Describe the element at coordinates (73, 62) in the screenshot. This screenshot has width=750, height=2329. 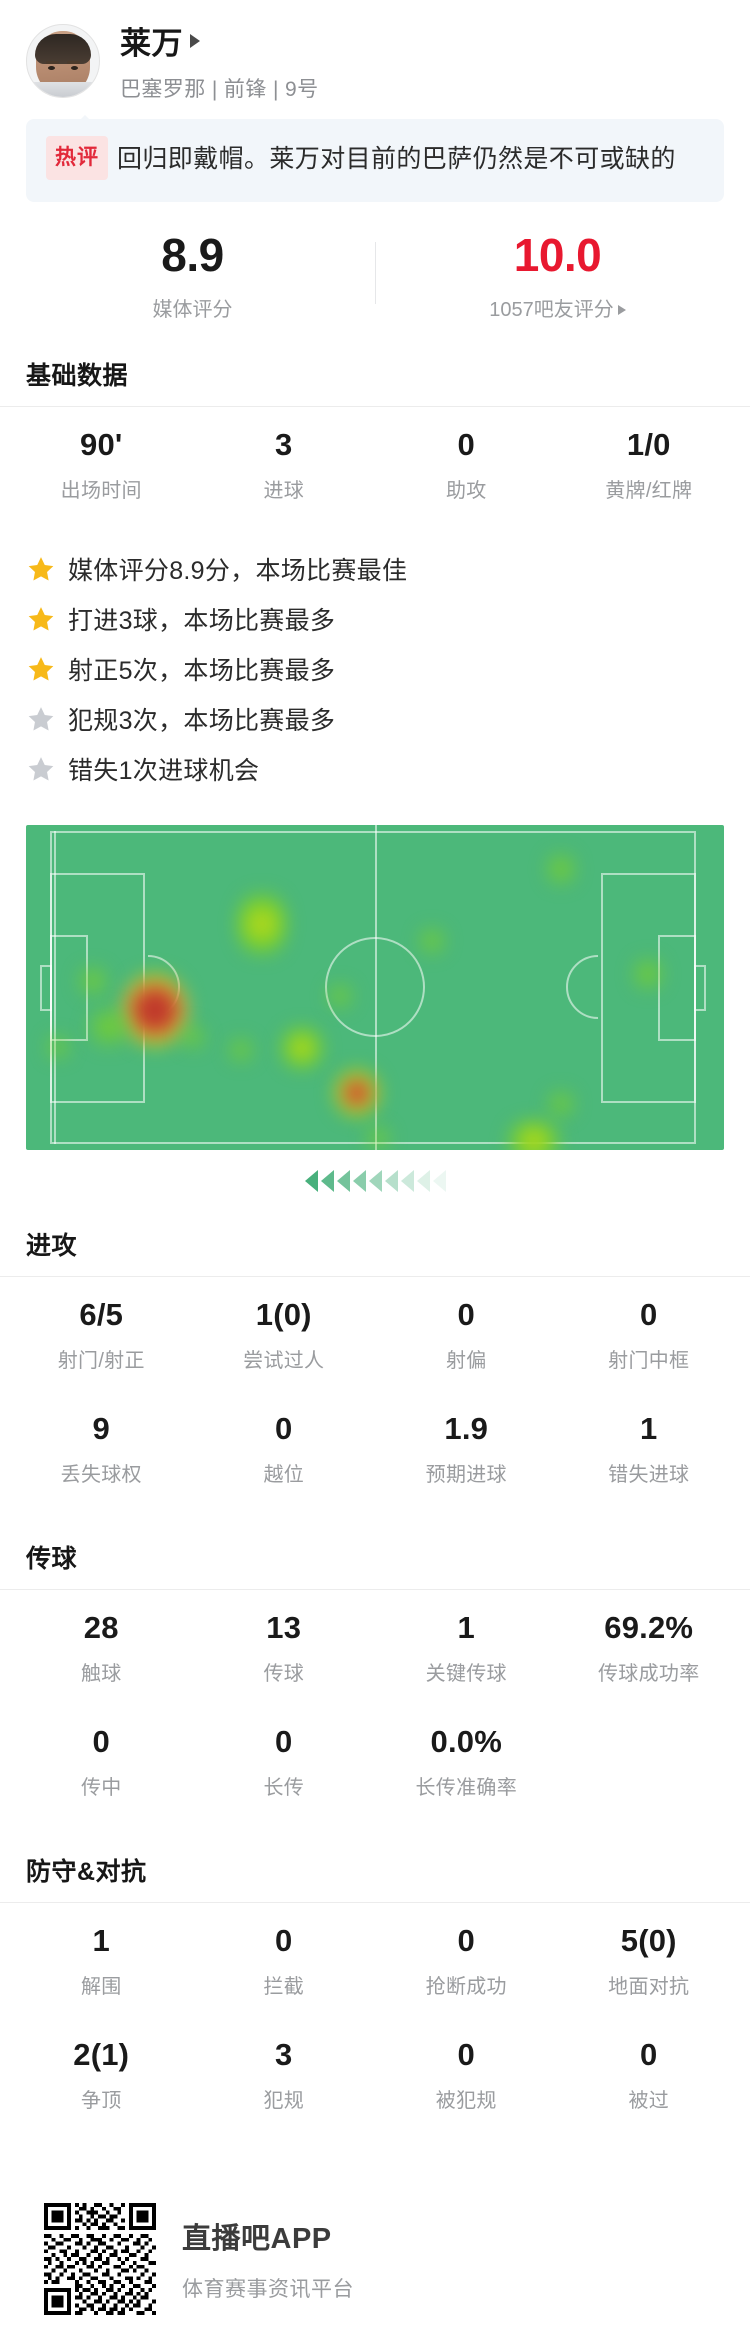
I see `avatar-brow-right` at that location.